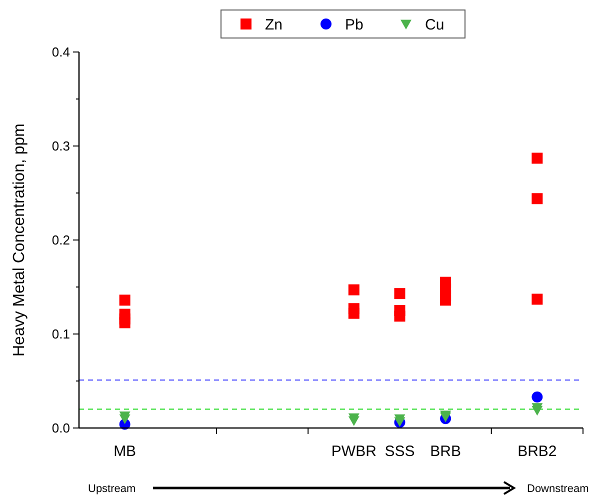 The image size is (596, 497). I want to click on y-tick-label: 0.1, so click(61, 334).